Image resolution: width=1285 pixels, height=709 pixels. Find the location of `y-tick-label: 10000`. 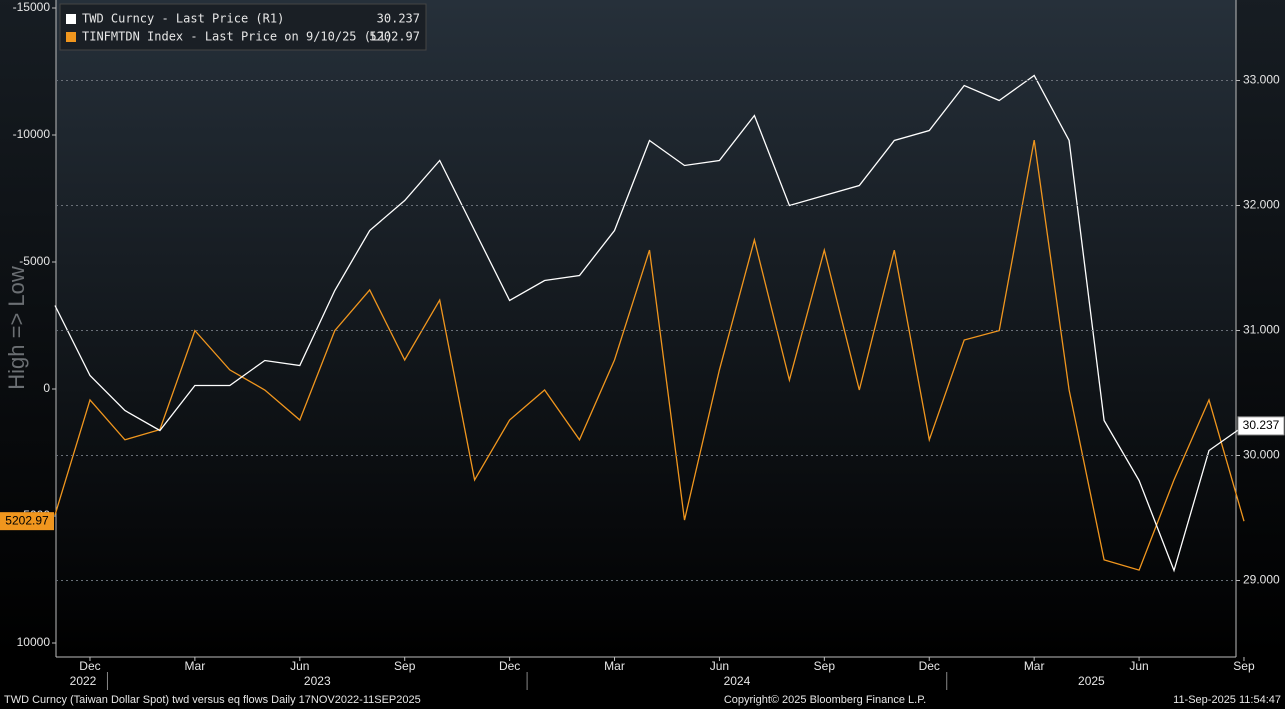

y-tick-label: 10000 is located at coordinates (34, 642).